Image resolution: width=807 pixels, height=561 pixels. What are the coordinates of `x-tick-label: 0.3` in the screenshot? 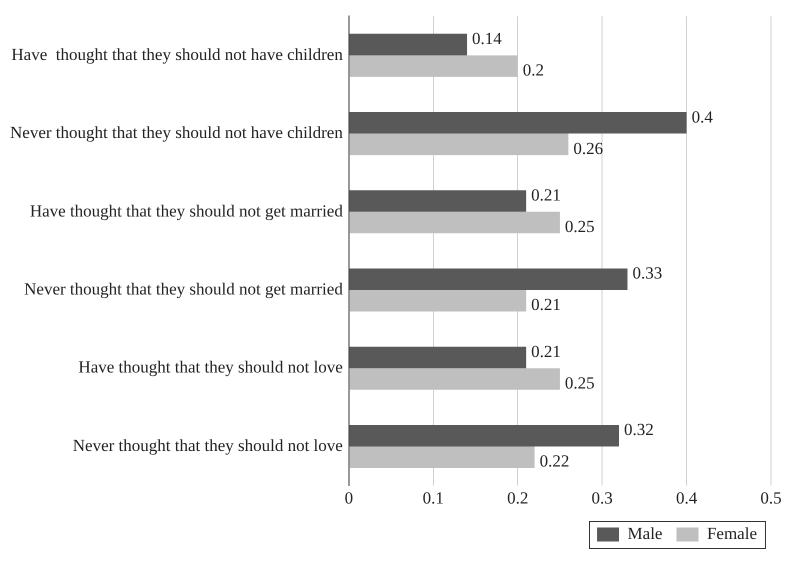 It's located at (602, 498).